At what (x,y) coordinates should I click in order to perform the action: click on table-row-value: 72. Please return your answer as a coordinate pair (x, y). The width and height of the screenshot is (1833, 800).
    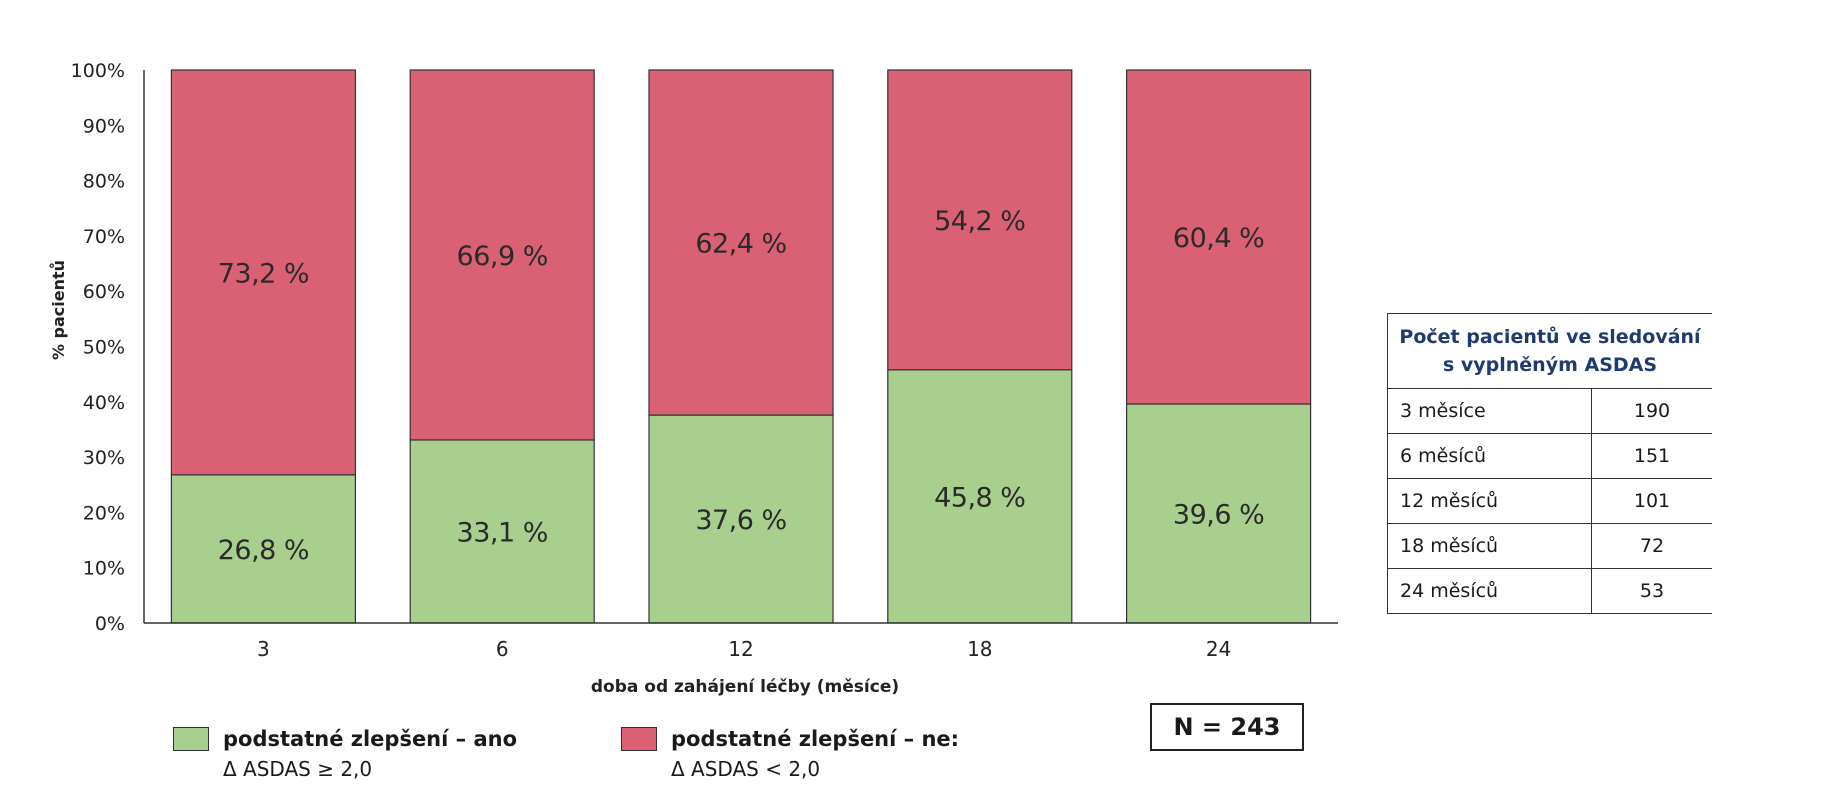
    Looking at the image, I should click on (1651, 546).